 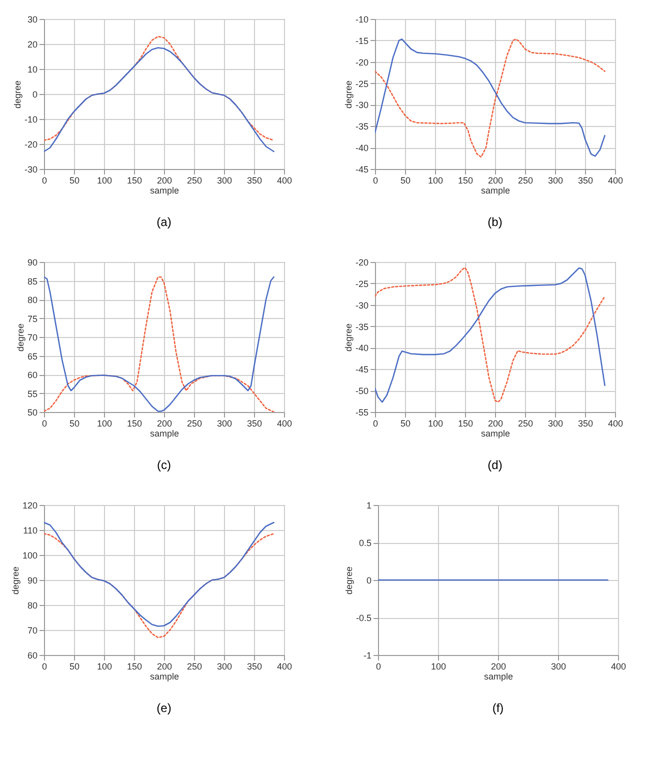 What do you see at coordinates (364, 618) in the screenshot?
I see `y-tick-label: -0.5` at bounding box center [364, 618].